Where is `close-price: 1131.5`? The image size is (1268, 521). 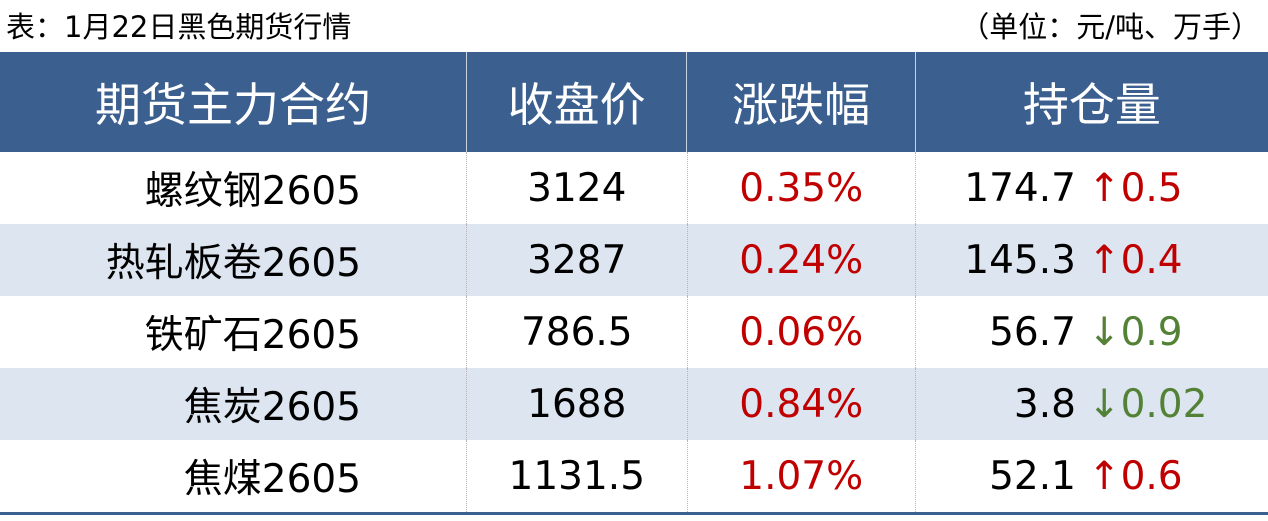
close-price: 1131.5 is located at coordinates (577, 476).